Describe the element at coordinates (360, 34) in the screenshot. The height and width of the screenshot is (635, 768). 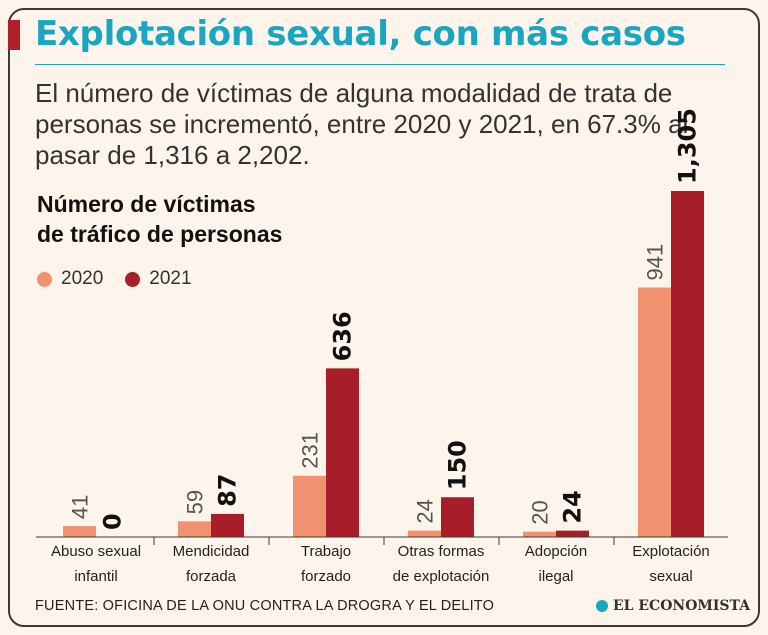
I see `page-title: Explotación sexual, con más casos` at that location.